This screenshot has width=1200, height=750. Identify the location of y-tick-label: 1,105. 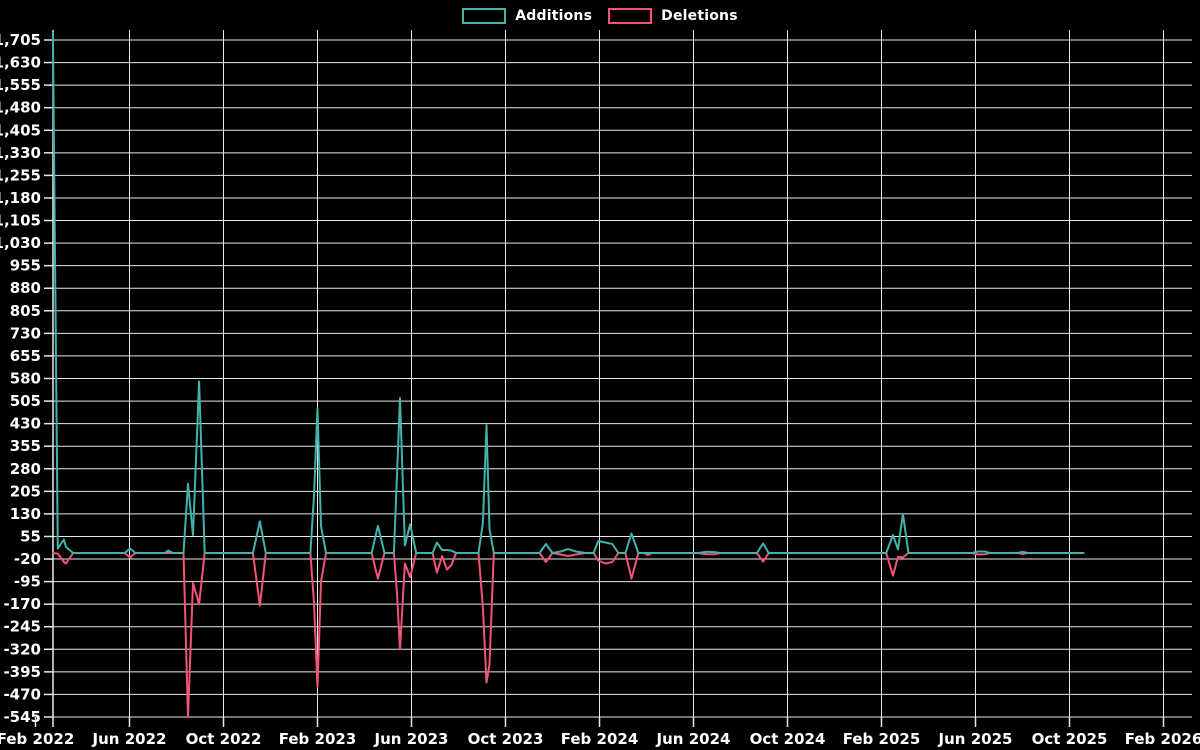
(20, 221).